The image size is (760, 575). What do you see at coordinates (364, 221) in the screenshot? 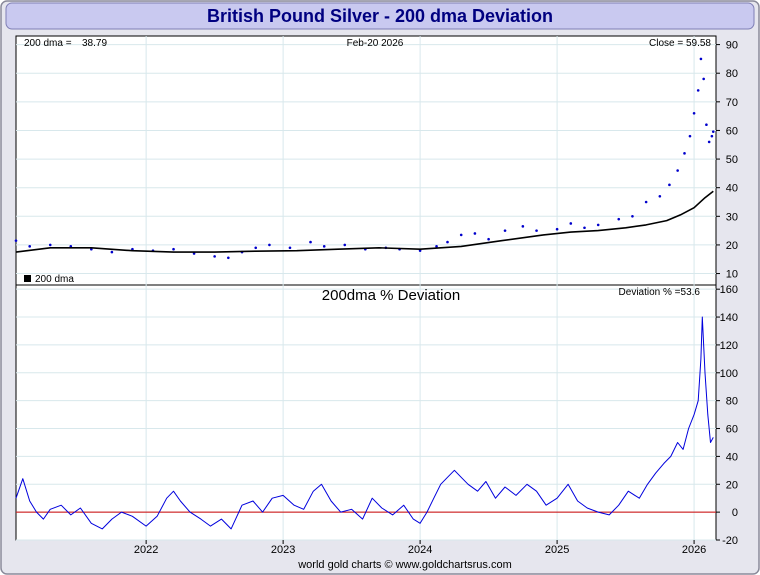
I see `dma-line` at bounding box center [364, 221].